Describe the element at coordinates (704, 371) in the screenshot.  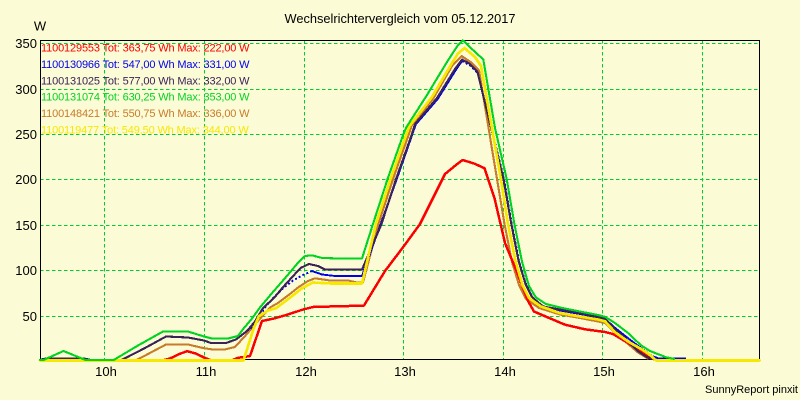
I see `svg-text: 16h` at that location.